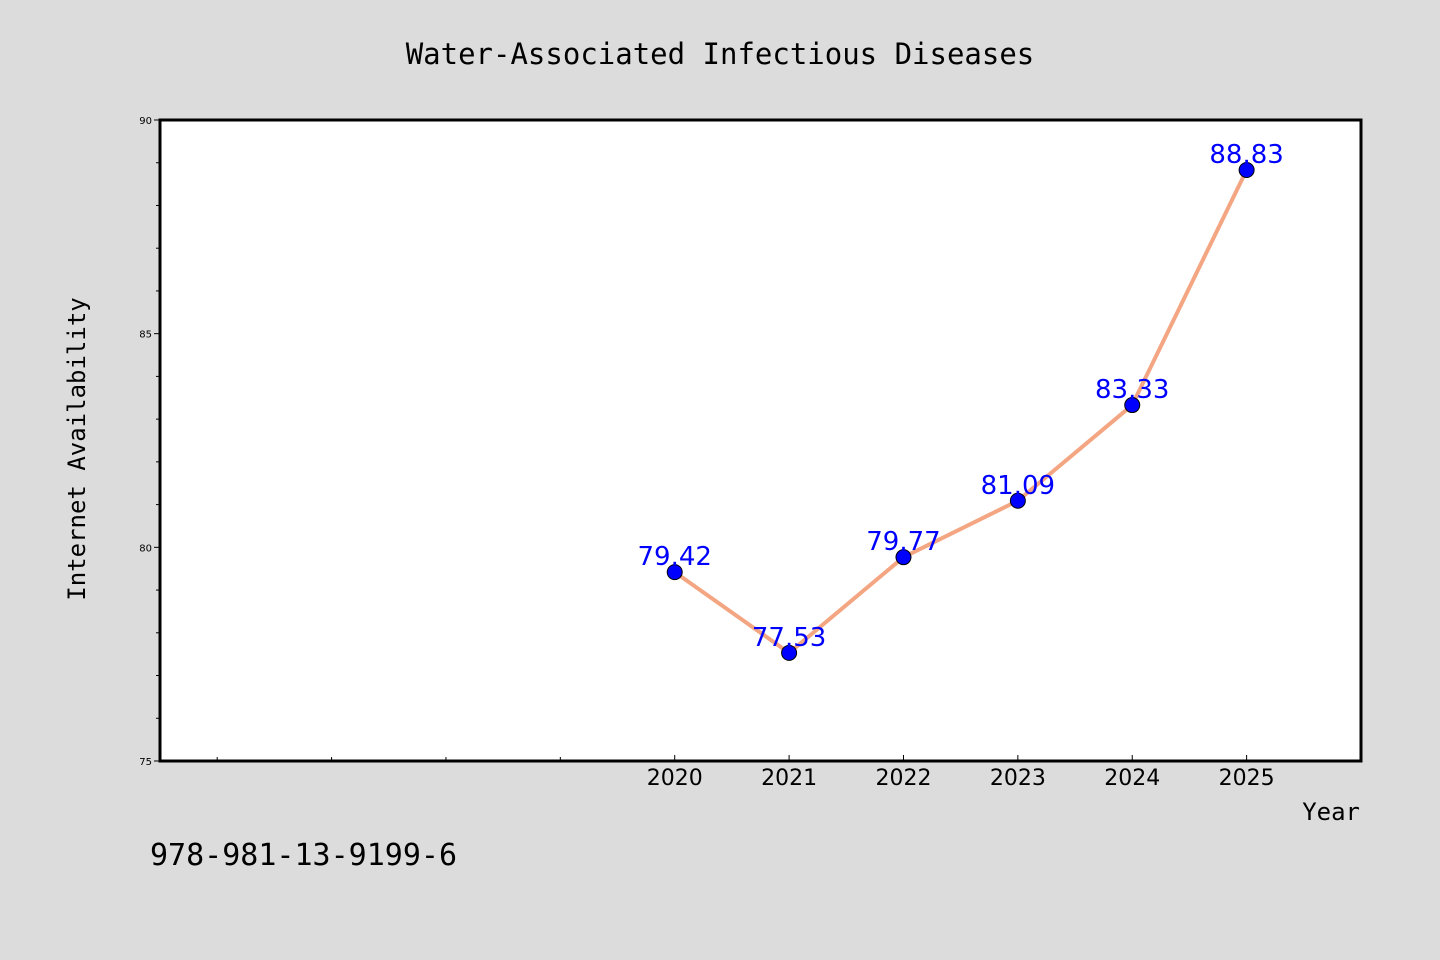 This screenshot has width=1440, height=960. Describe the element at coordinates (77, 448) in the screenshot. I see `y-axis-label: Internet Availability` at that location.